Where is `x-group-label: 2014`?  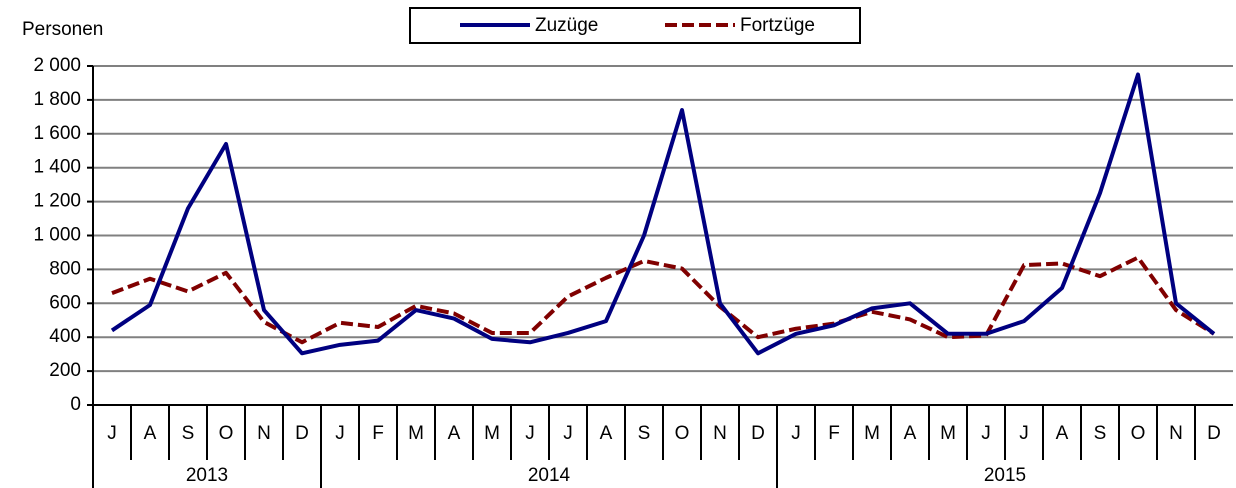 x-group-label: 2014 is located at coordinates (549, 475).